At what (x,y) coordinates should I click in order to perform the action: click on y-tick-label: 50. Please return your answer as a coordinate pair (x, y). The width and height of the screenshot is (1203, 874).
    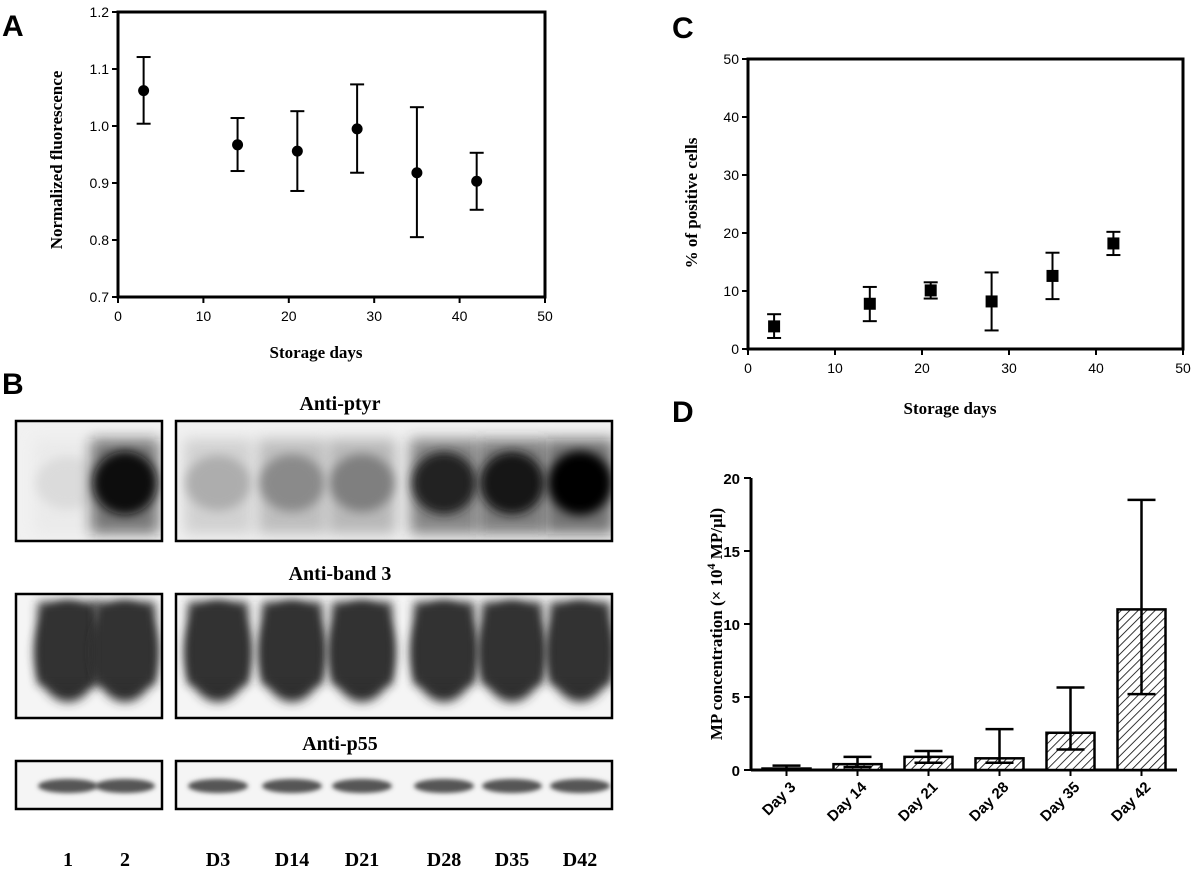
    Looking at the image, I should click on (731, 59).